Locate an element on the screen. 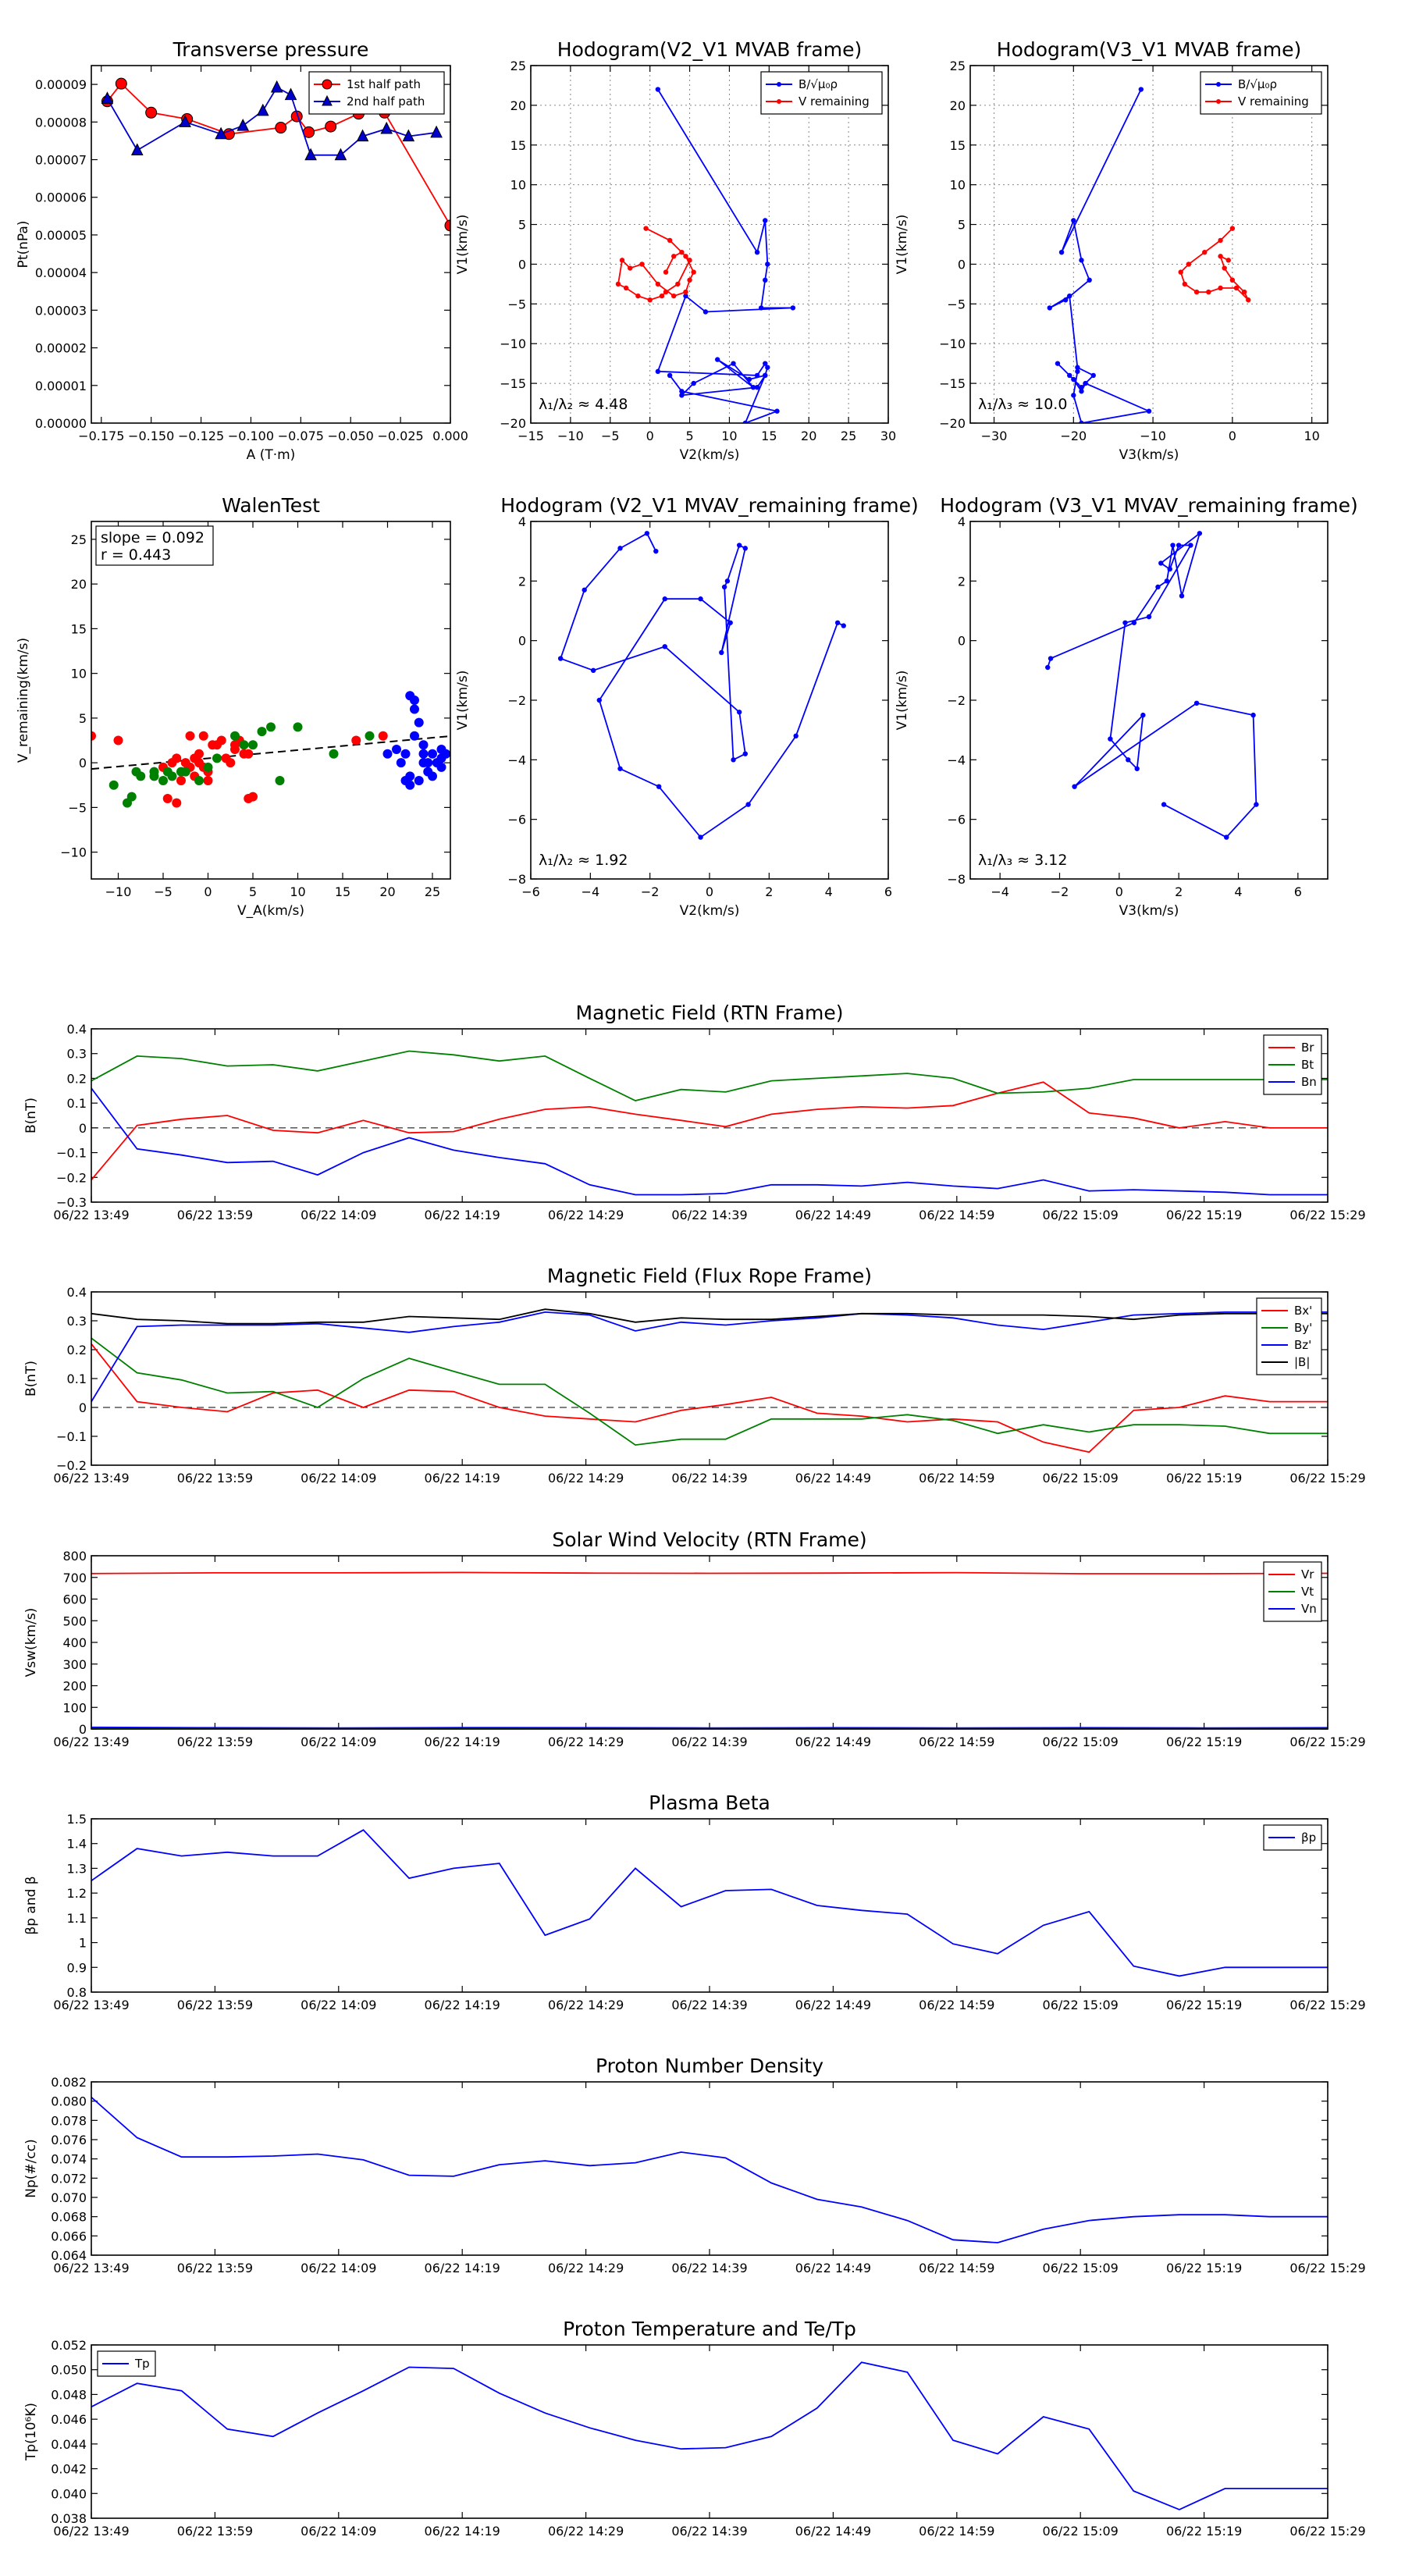 This screenshot has height=2576, width=1405. legend-label: 1st half path is located at coordinates (384, 84).